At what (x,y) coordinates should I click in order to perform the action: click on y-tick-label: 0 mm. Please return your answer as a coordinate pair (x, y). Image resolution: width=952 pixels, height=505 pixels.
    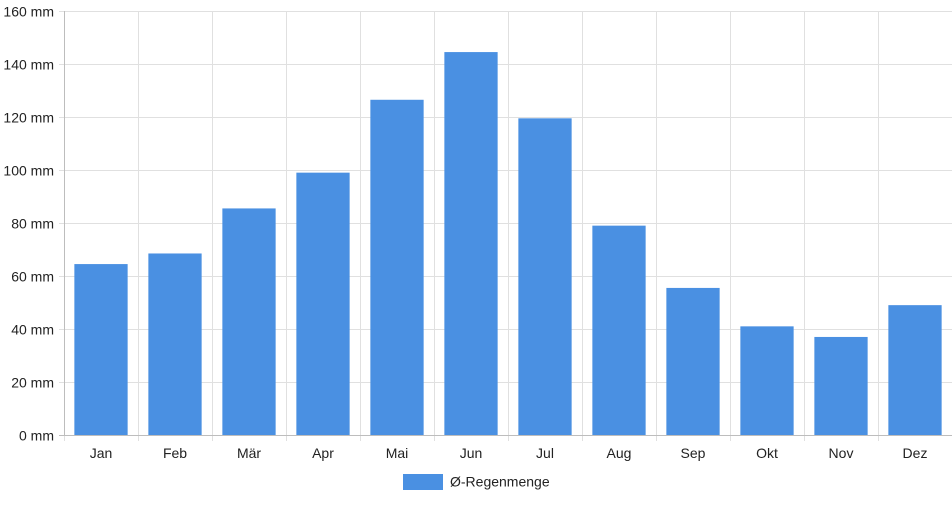
    Looking at the image, I should click on (36, 436).